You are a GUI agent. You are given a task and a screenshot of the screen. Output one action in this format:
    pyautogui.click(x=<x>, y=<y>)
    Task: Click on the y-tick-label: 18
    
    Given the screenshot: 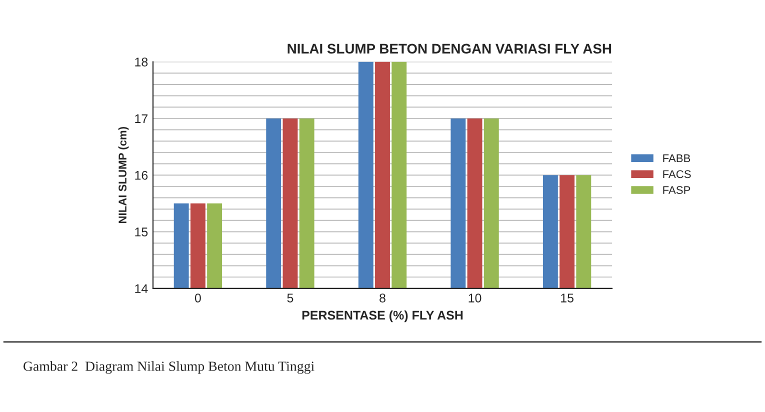 What is the action you would take?
    pyautogui.click(x=141, y=62)
    